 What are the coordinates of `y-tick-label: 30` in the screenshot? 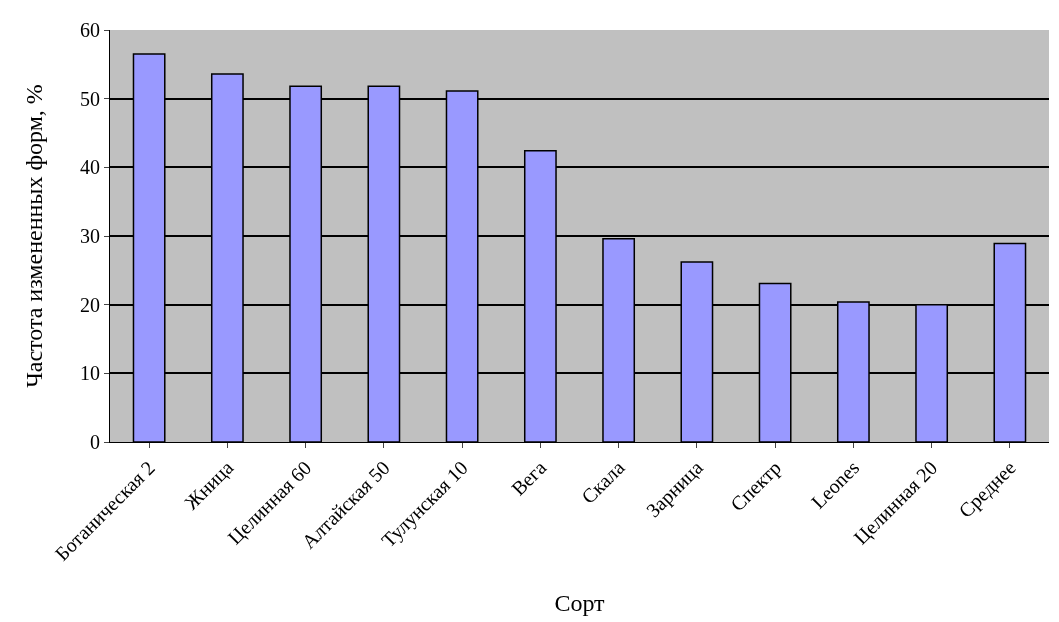 It's located at (90, 236).